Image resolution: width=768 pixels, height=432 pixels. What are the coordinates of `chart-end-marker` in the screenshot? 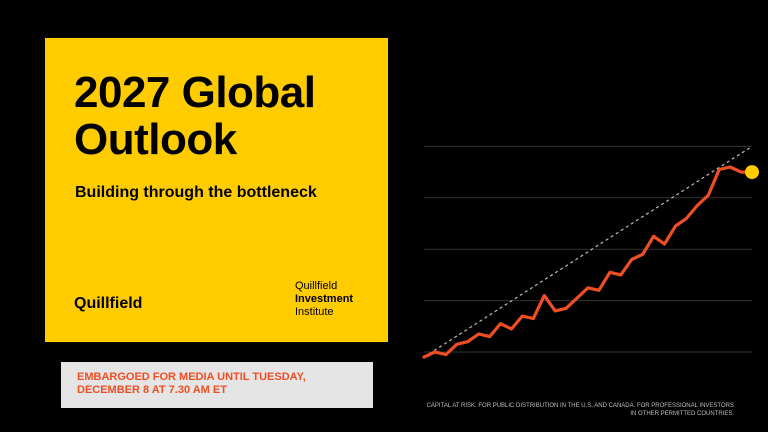 It's located at (752, 172).